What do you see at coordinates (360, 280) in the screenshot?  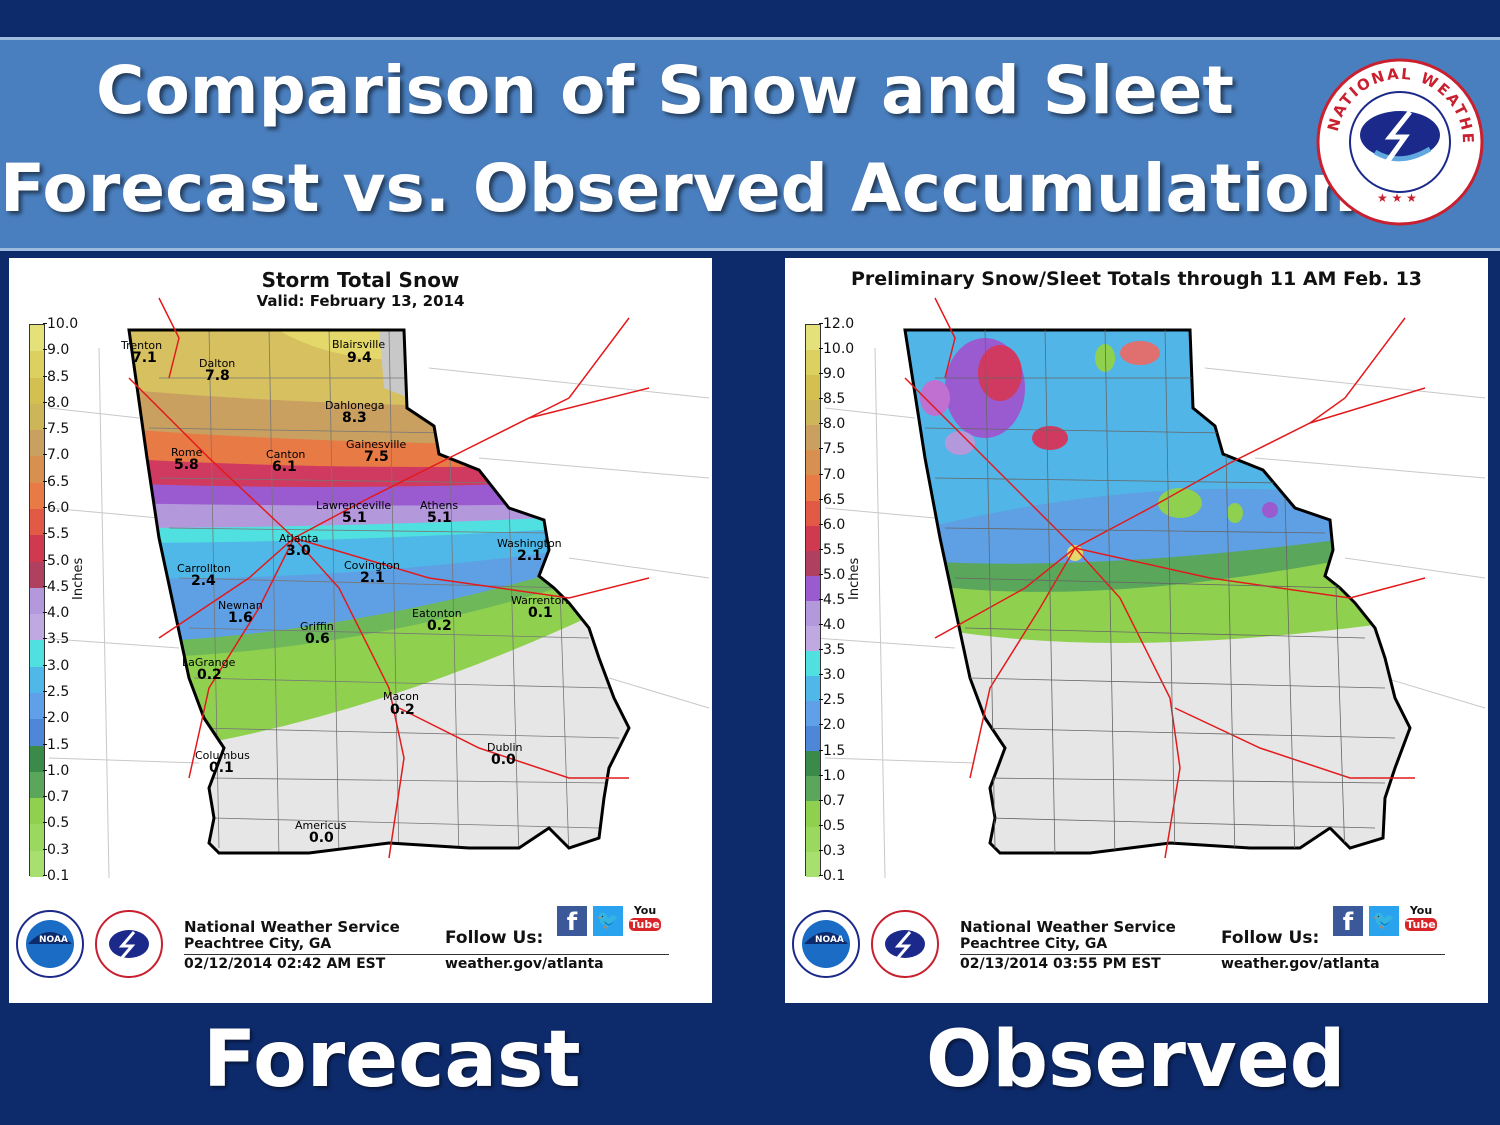 I see `forecast-title: Storm Total Snow` at bounding box center [360, 280].